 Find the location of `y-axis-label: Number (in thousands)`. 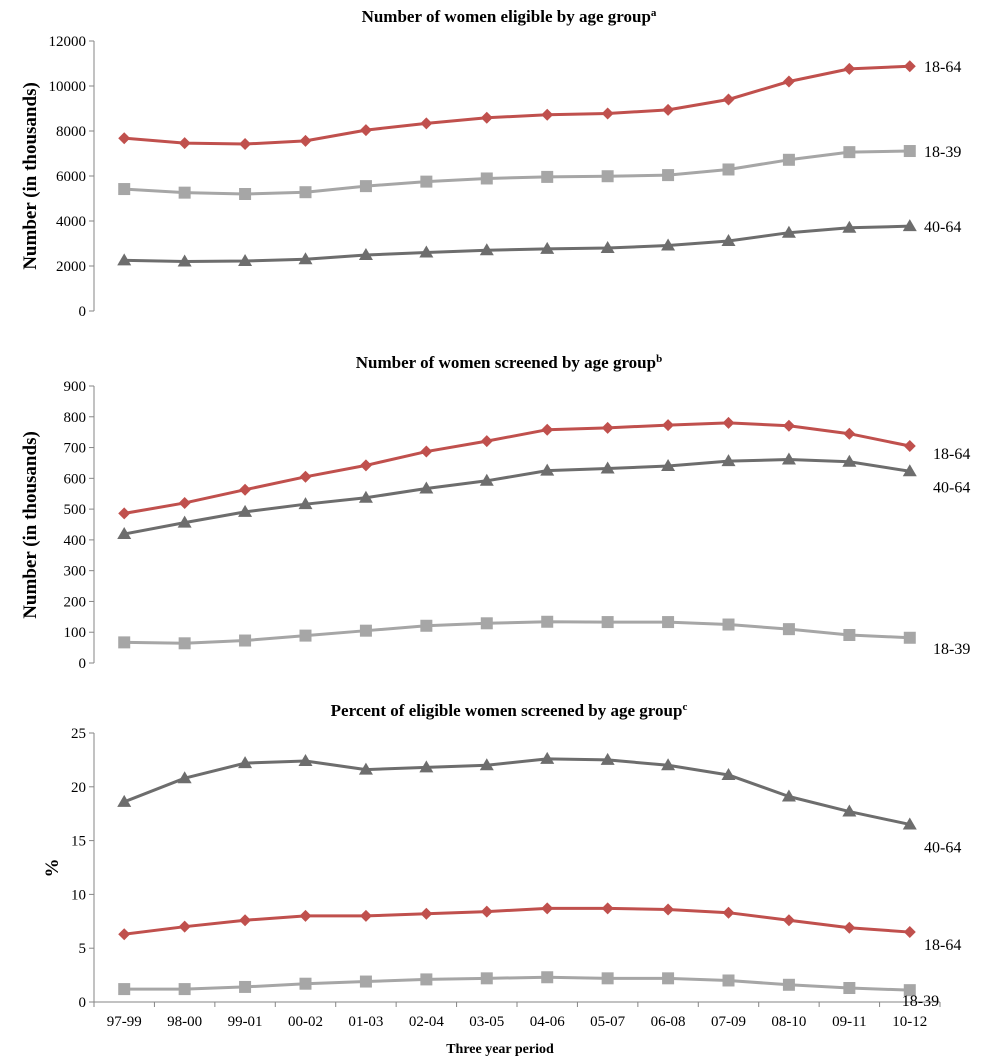

y-axis-label: Number (in thousands) is located at coordinates (30, 176).